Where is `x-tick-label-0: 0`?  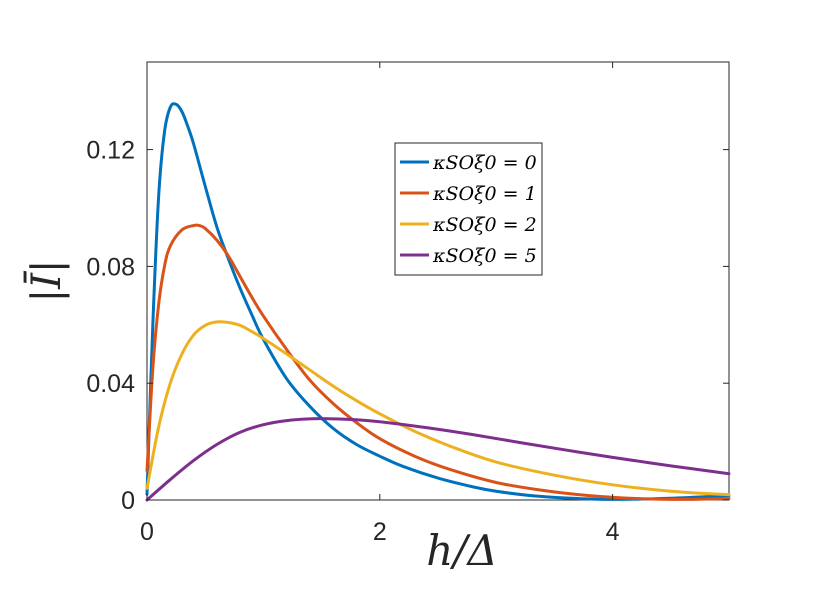
x-tick-label-0: 0 is located at coordinates (147, 532).